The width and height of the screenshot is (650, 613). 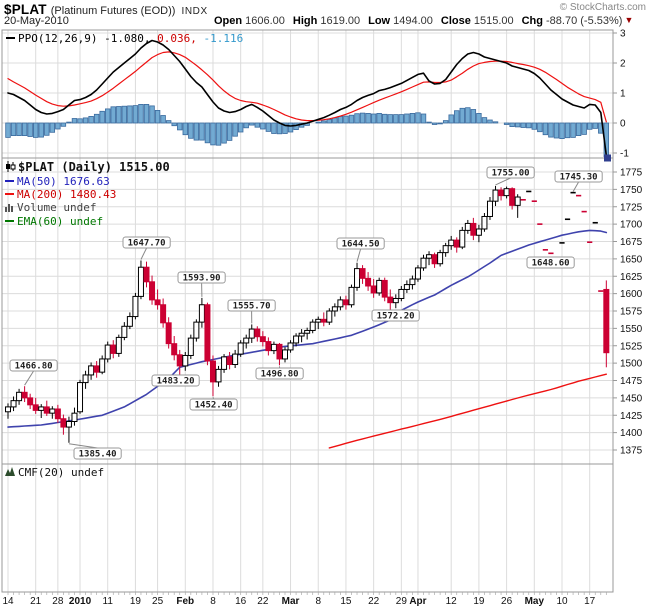 I want to click on ma50-legend-row: MA(50) 1676.63, so click(x=87, y=181).